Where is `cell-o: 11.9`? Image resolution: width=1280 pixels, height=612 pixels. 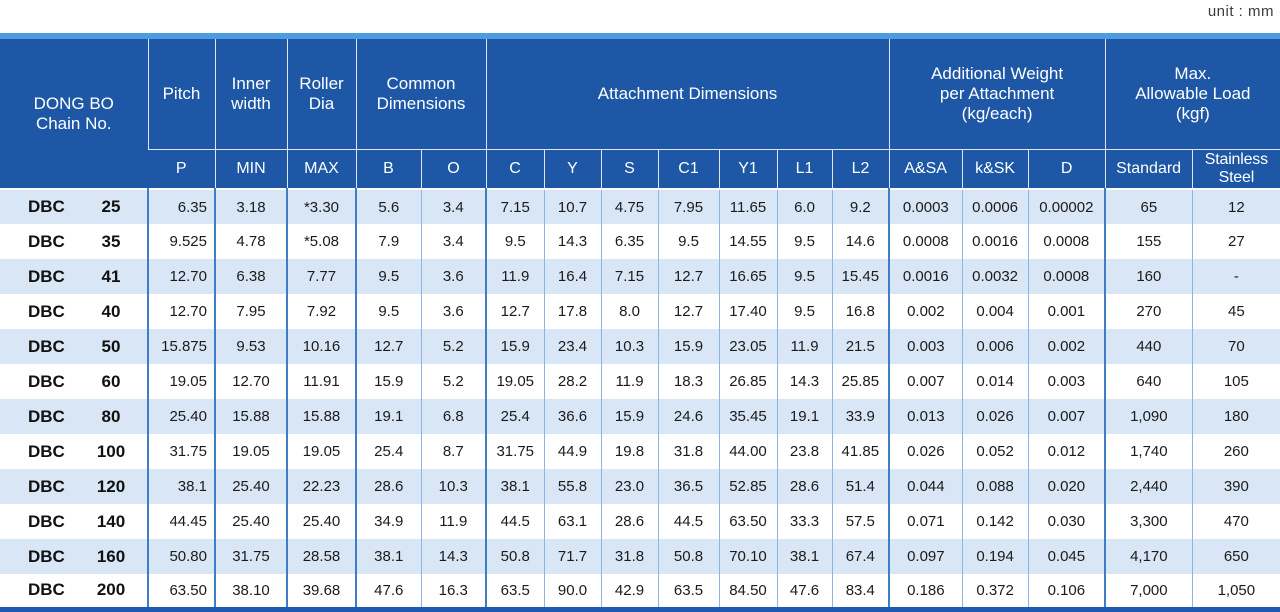 cell-o: 11.9 is located at coordinates (453, 521).